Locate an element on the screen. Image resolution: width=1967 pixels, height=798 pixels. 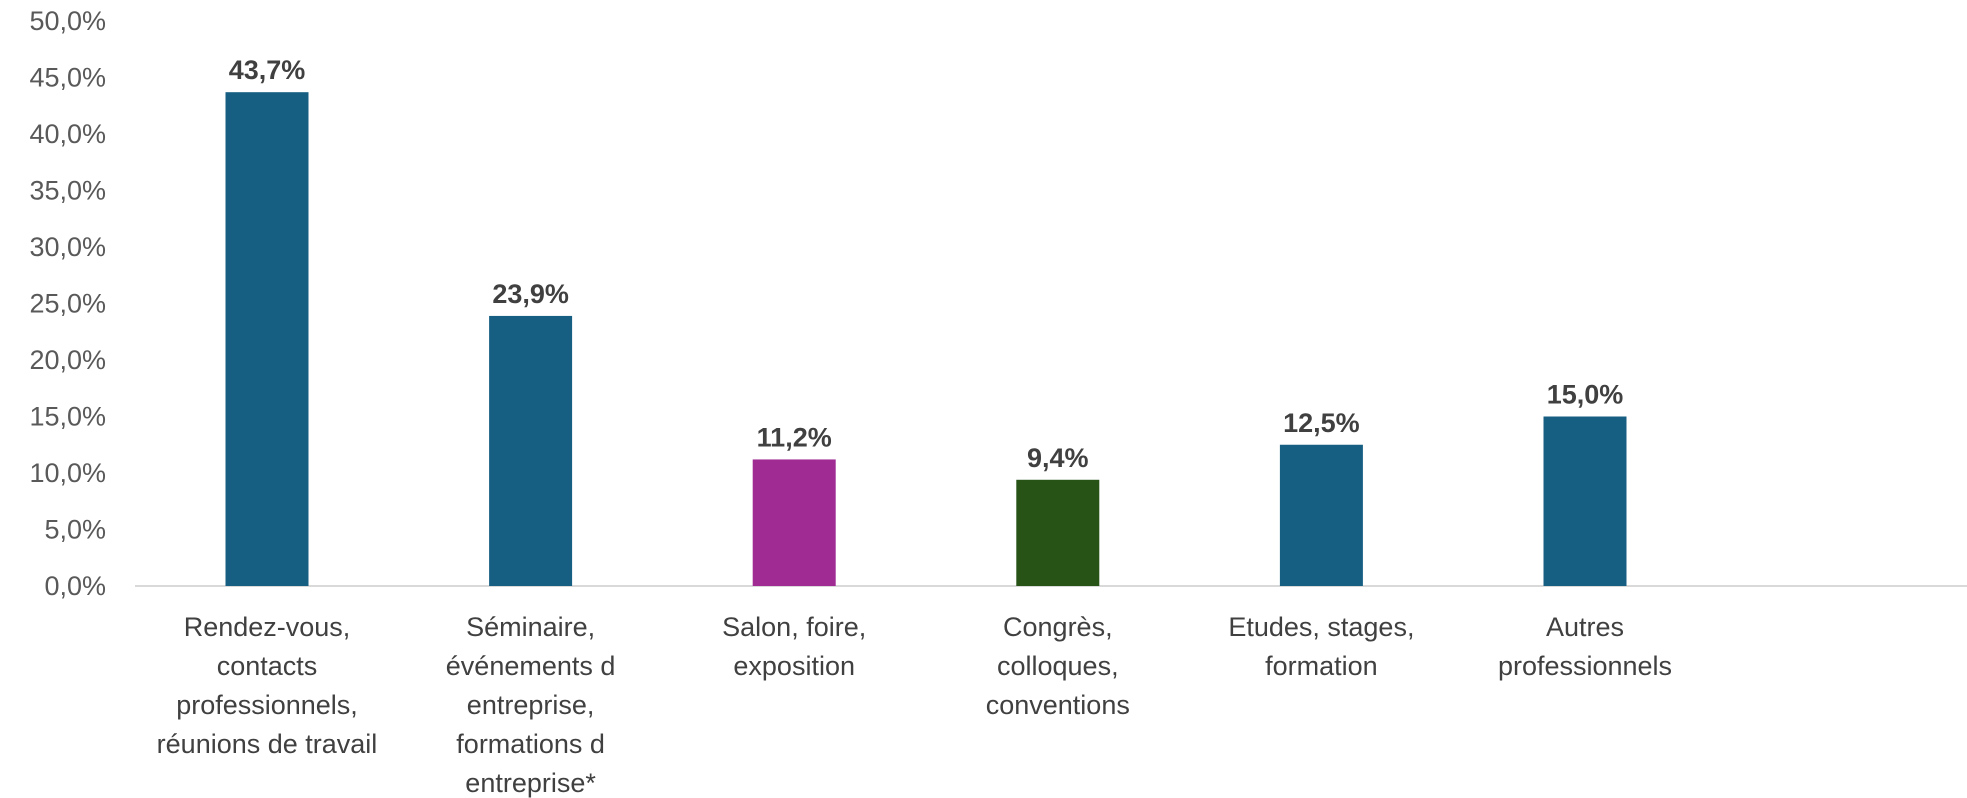
y-tick-label: 25,0% is located at coordinates (67, 304).